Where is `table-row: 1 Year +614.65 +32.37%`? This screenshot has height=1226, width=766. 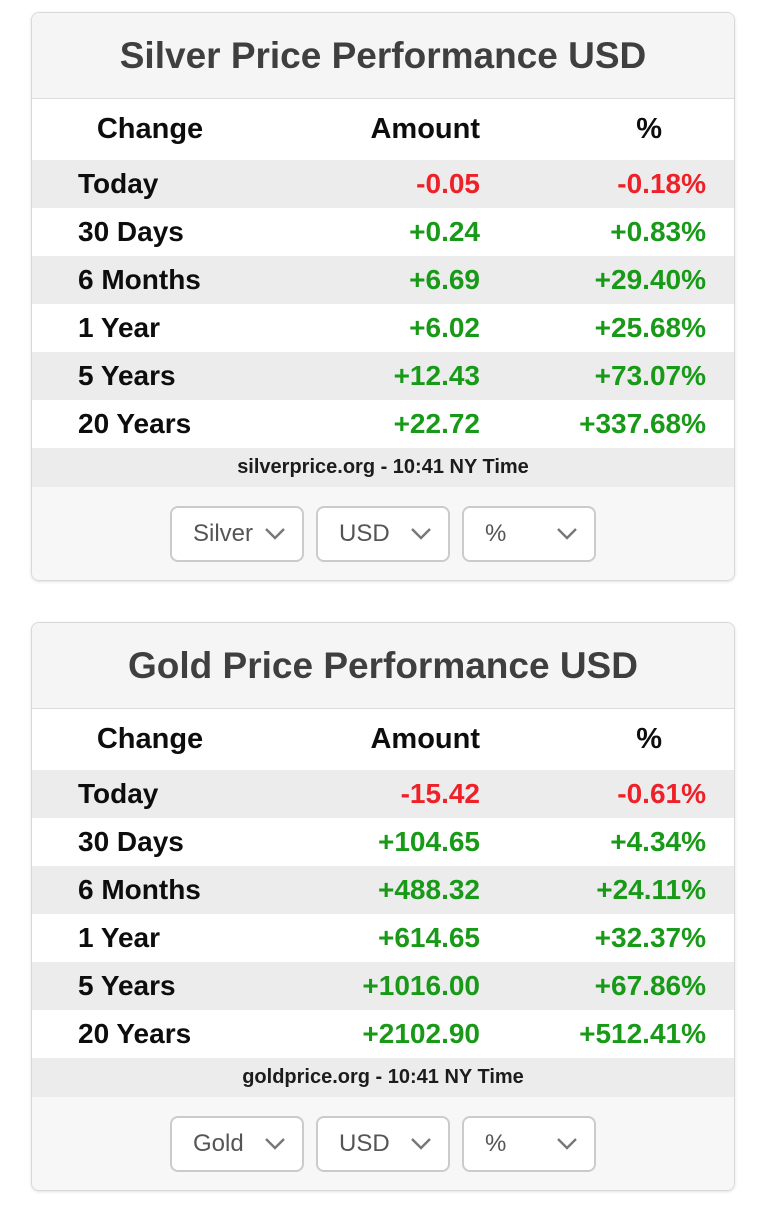
table-row: 1 Year +614.65 +32.37% is located at coordinates (383, 938).